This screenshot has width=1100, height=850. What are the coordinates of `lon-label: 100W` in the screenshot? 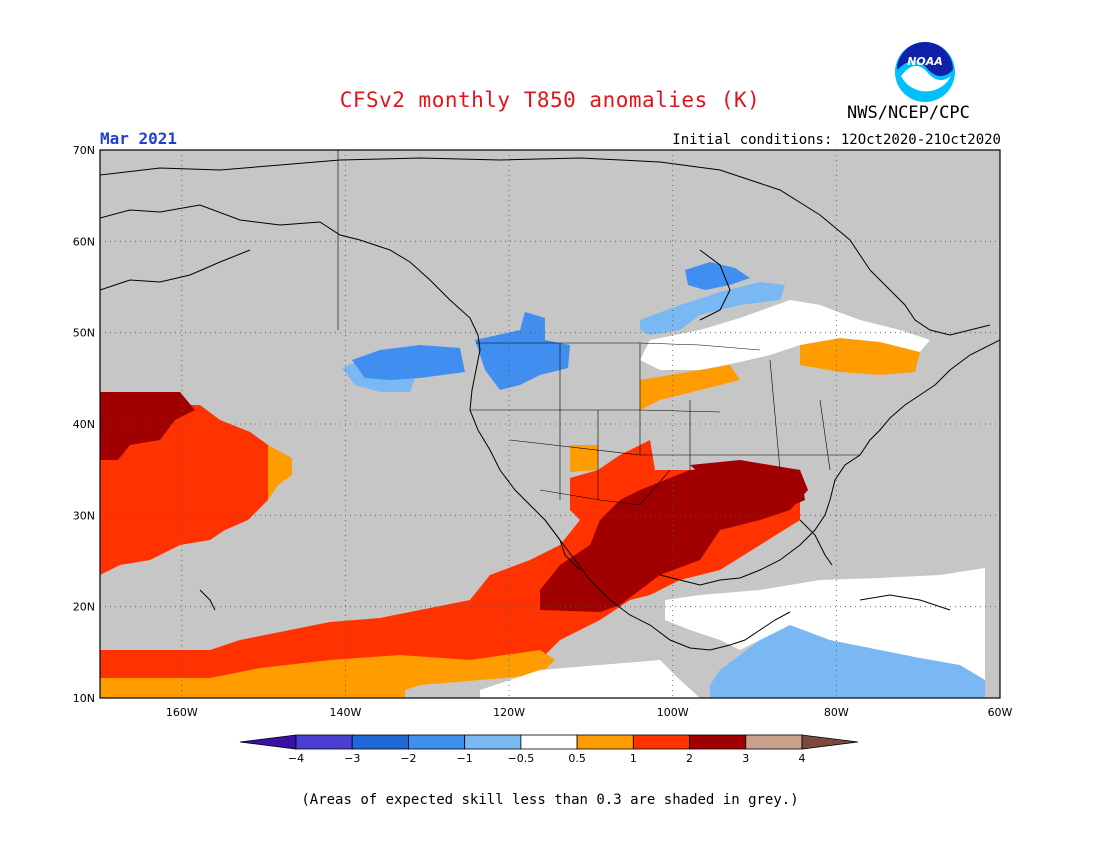 It's located at (673, 712).